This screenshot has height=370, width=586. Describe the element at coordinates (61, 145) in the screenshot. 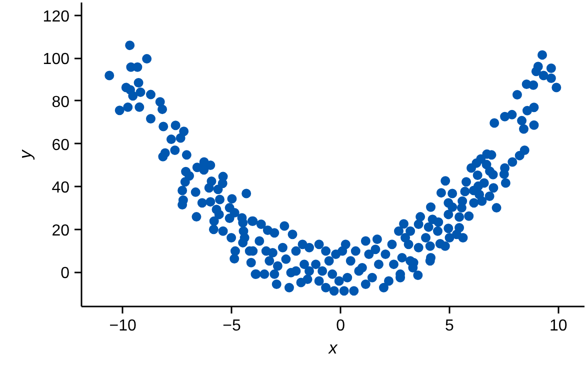

I see `y-tick-label: 60` at that location.